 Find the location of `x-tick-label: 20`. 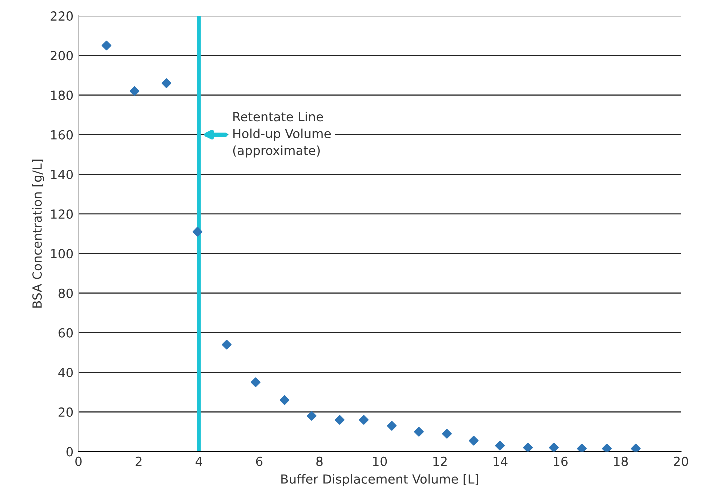

x-tick-label: 20 is located at coordinates (681, 461).